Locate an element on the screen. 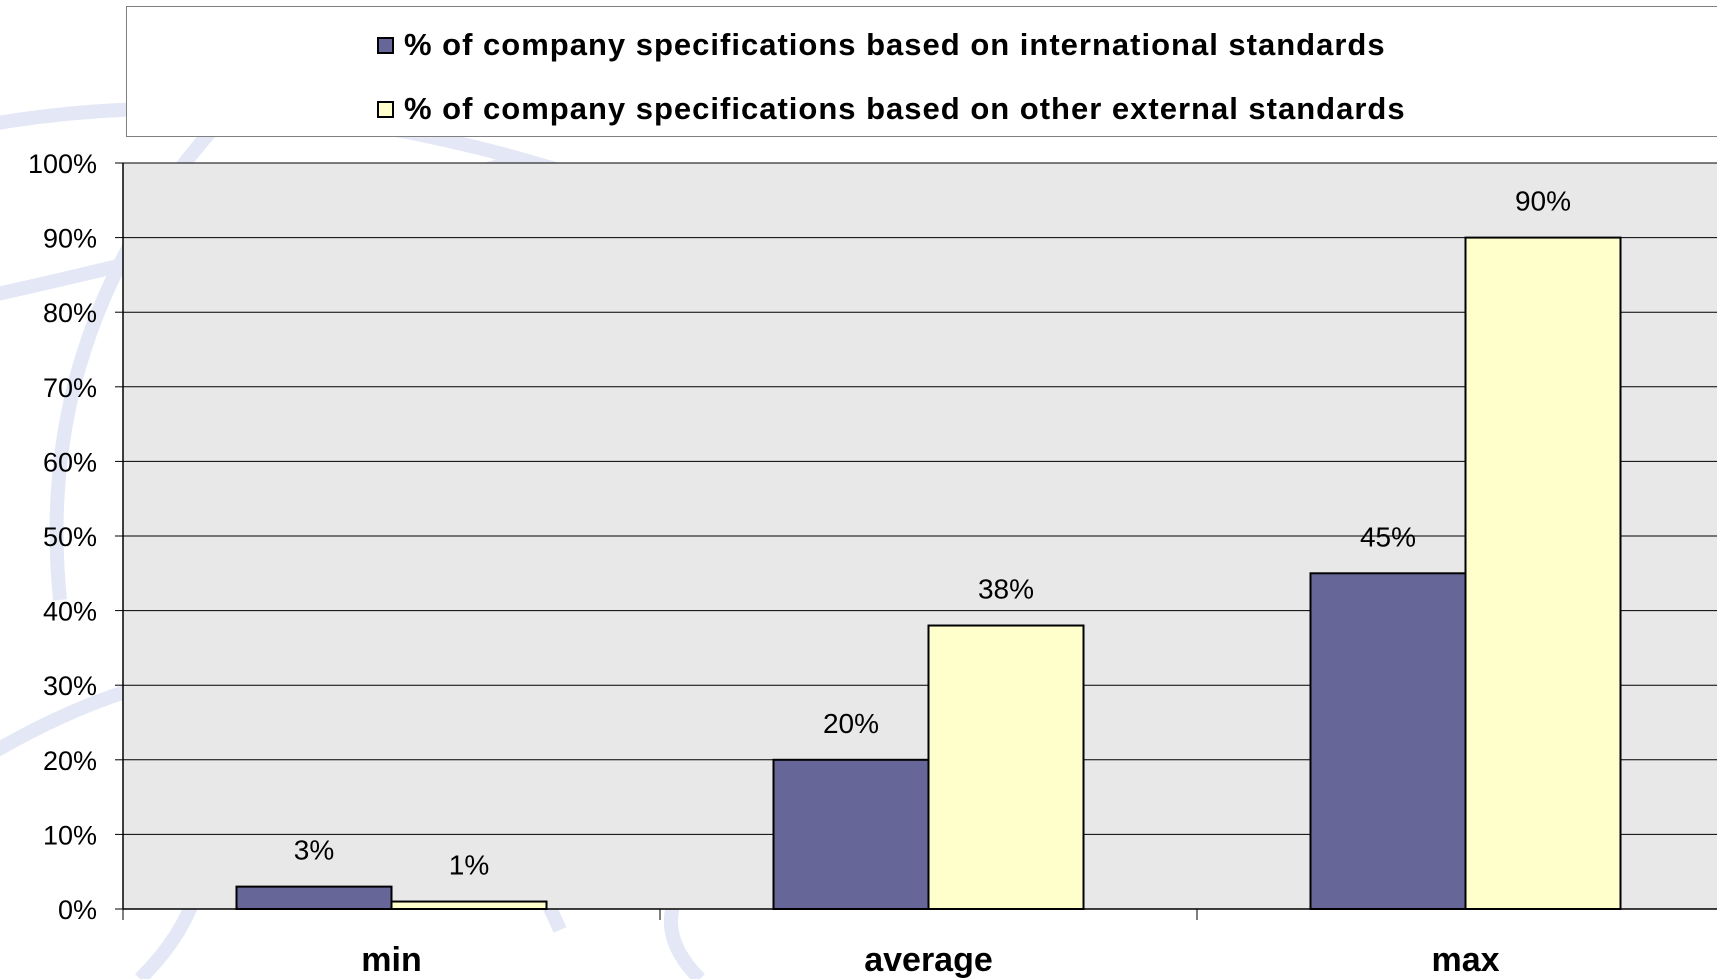 Image resolution: width=1717 pixels, height=979 pixels. y-tick-label: 100% is located at coordinates (62, 164).